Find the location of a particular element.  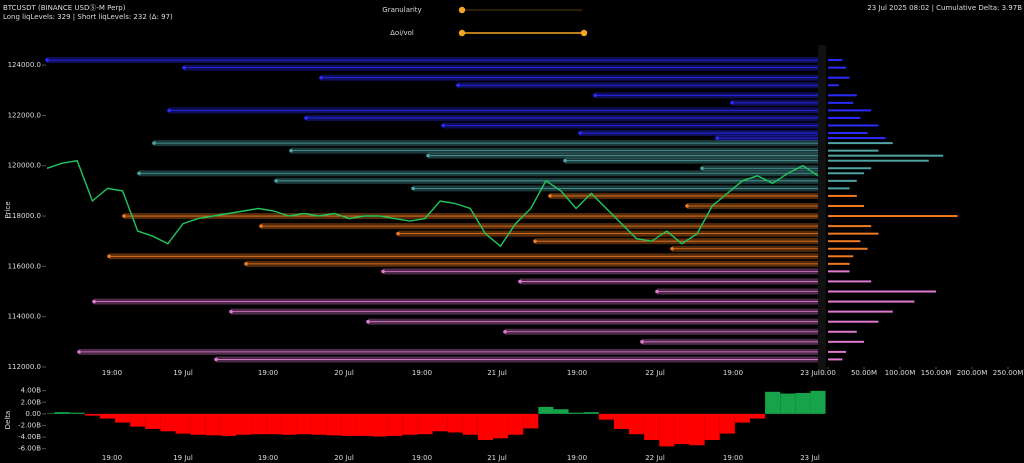

y-tick-label: 0.00 is located at coordinates (33, 414).